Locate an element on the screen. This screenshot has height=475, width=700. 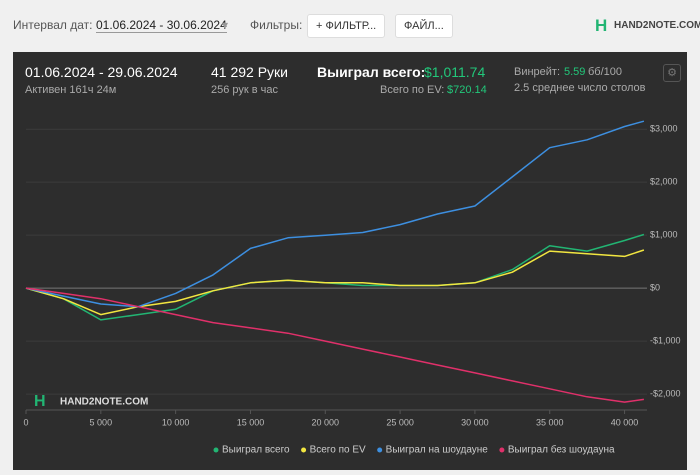
legend-label: Выиграл всего is located at coordinates (256, 450).